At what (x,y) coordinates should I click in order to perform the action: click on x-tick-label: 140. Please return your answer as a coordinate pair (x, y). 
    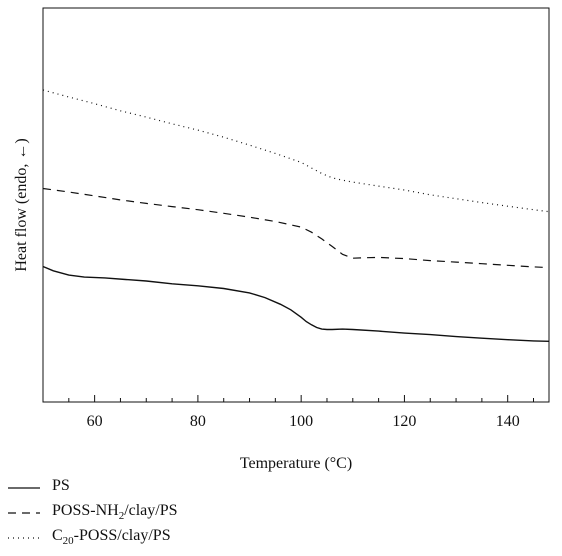
    Looking at the image, I should click on (508, 421).